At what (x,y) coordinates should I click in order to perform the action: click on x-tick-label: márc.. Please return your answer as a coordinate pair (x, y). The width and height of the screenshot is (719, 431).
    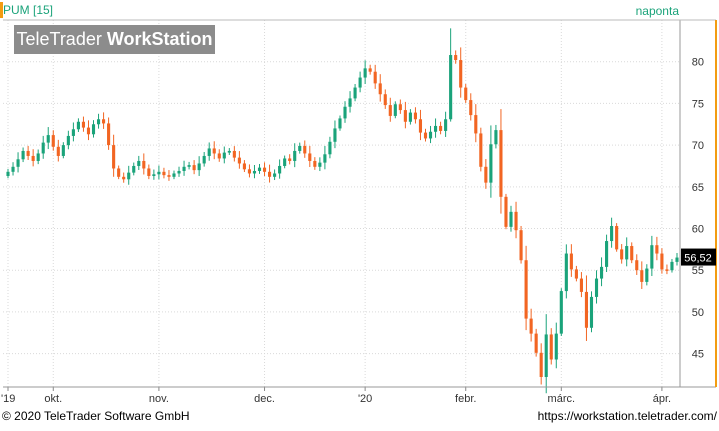
    Looking at the image, I should click on (562, 399).